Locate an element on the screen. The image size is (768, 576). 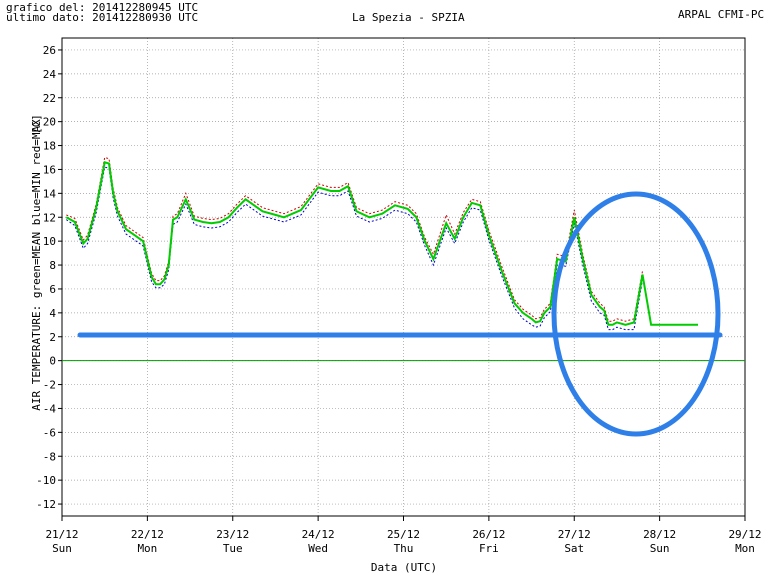
x-tick-date: 22/12 is located at coordinates (147, 534).